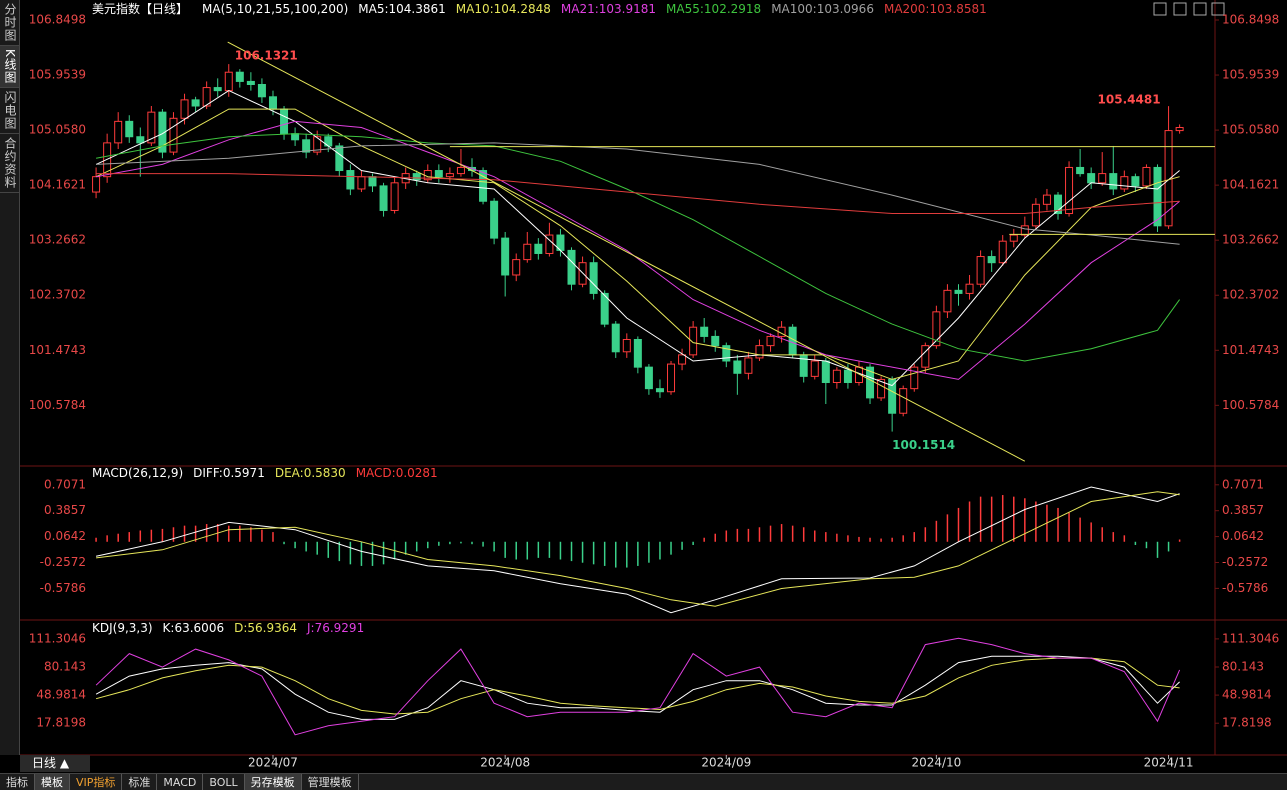 This screenshot has width=1287, height=790. Describe the element at coordinates (61, 723) in the screenshot. I see `y-tick-label: 17.8198` at that location.